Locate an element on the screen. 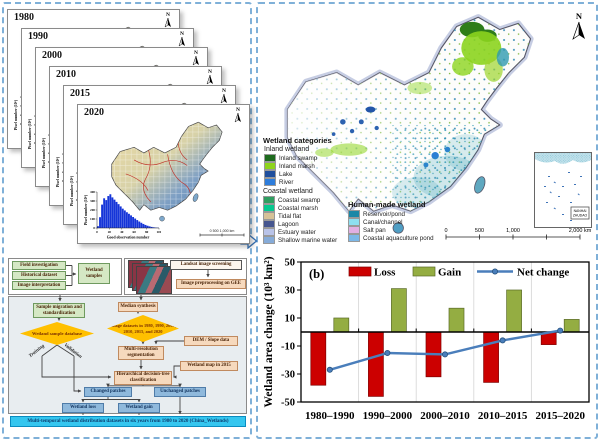  legend-item: Shallow marine water is located at coordinates (300, 240).